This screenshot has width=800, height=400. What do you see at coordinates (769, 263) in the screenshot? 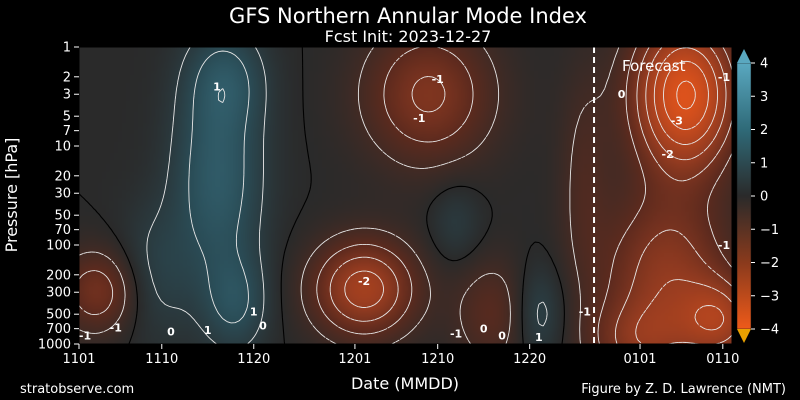
I see `colorbar-tick-label: −2` at bounding box center [769, 263].